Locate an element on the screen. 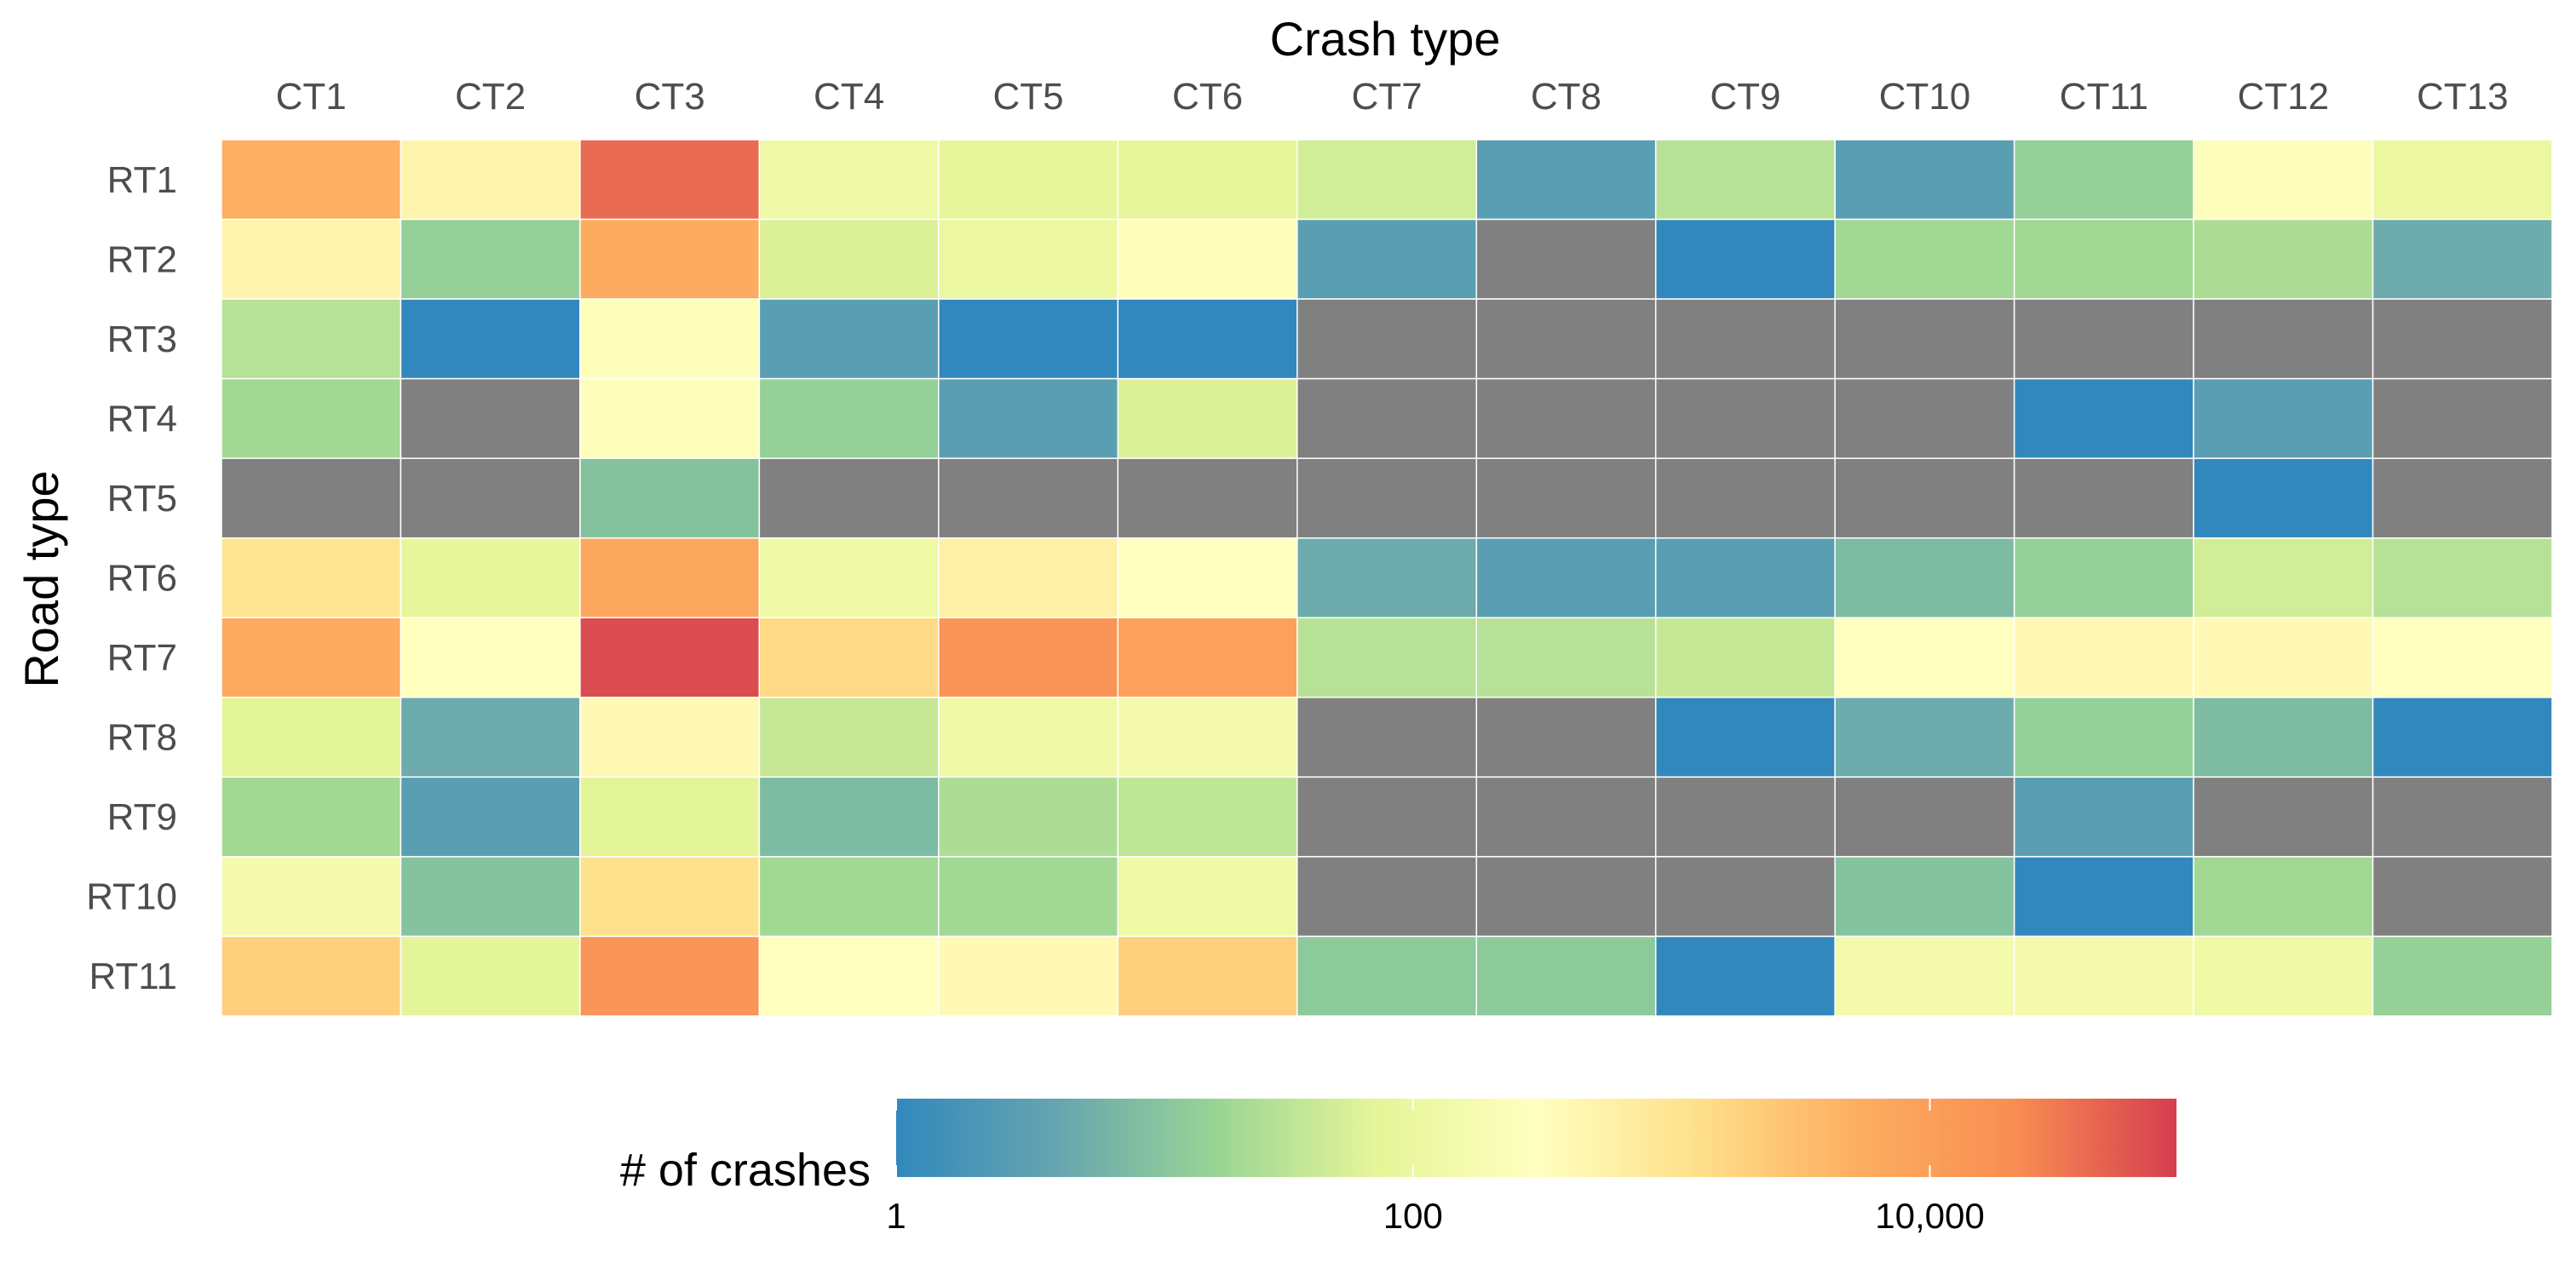 The image size is (2576, 1269). heatmap-cell-rt8-ct5 is located at coordinates (1029, 737).